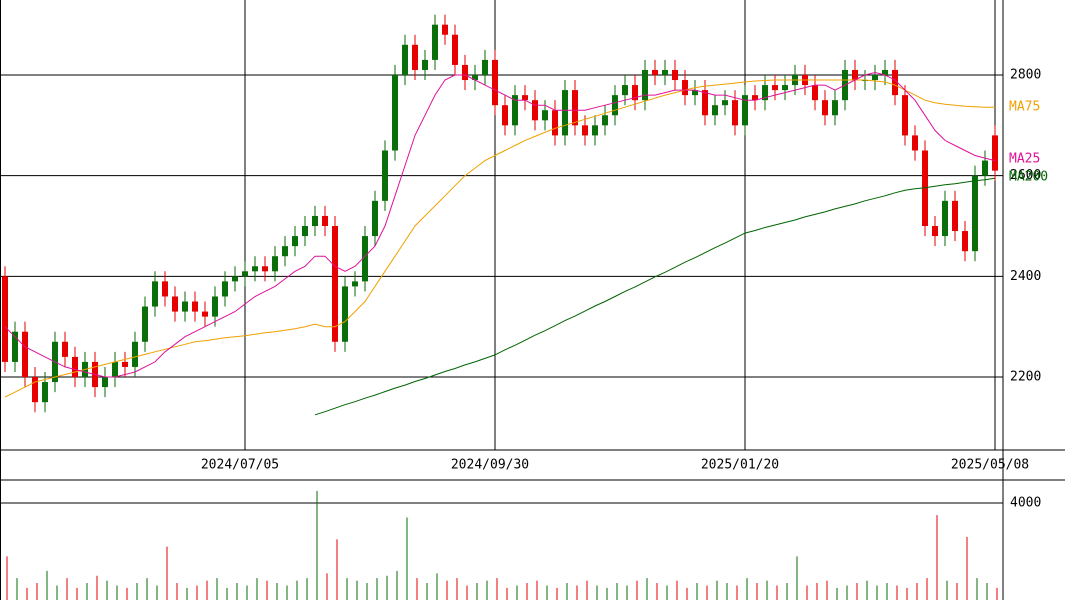  Describe the element at coordinates (1025, 502) in the screenshot. I see `y-tick-label: 4000` at that location.